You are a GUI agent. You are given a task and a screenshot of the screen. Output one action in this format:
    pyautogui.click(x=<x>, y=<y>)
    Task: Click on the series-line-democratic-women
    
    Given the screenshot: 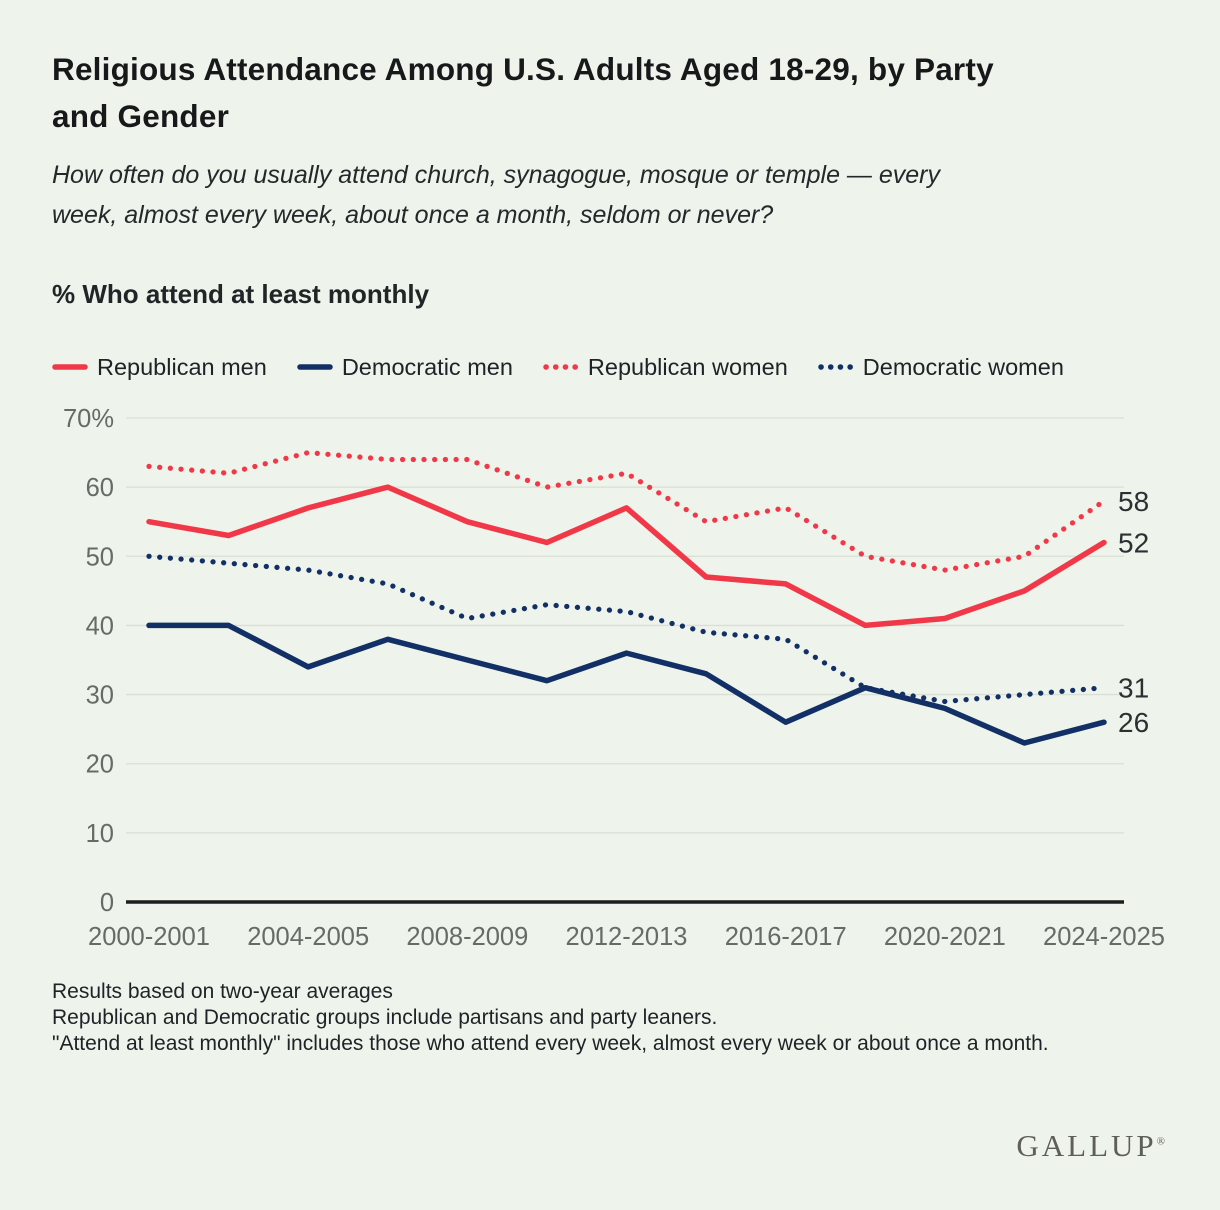 What is the action you would take?
    pyautogui.click(x=626, y=628)
    